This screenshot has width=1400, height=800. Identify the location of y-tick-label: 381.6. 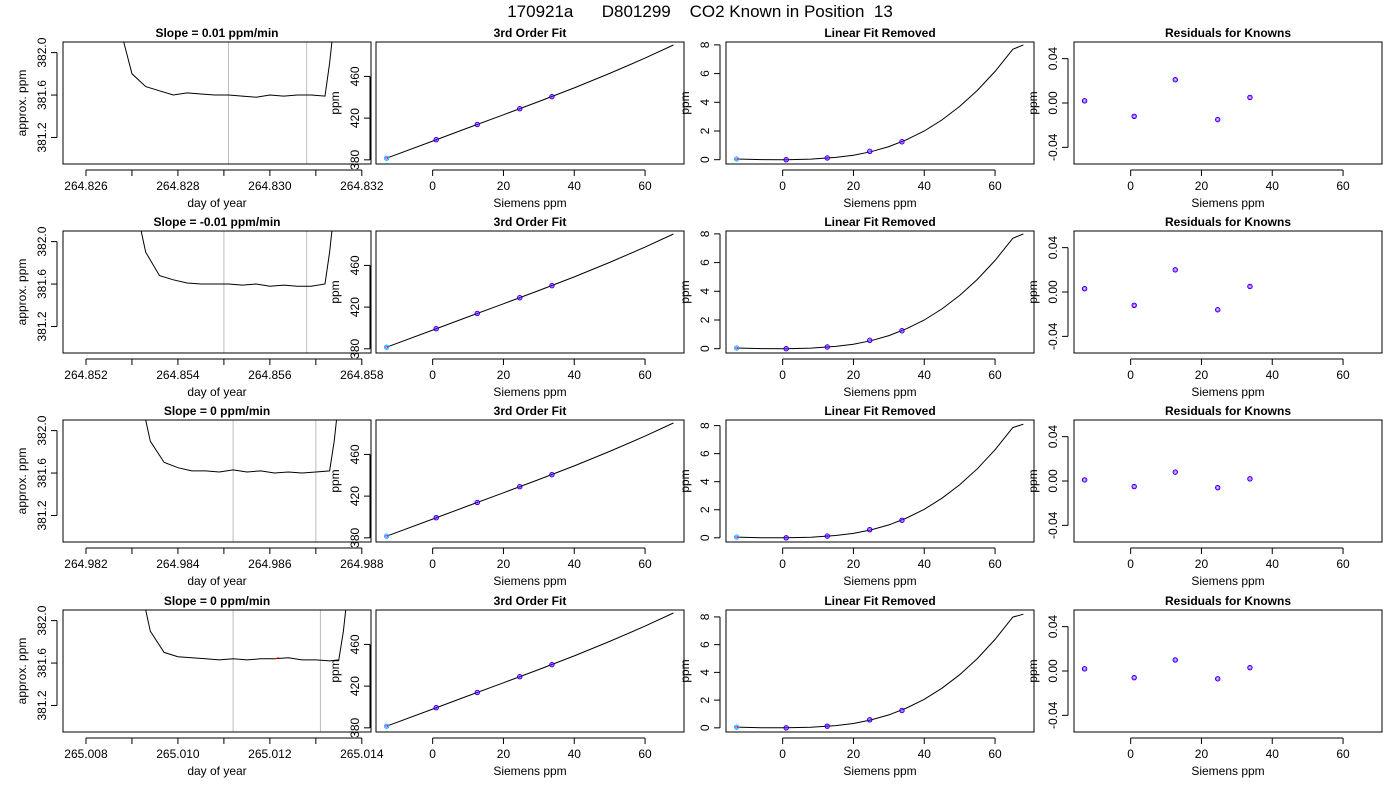
(42, 284).